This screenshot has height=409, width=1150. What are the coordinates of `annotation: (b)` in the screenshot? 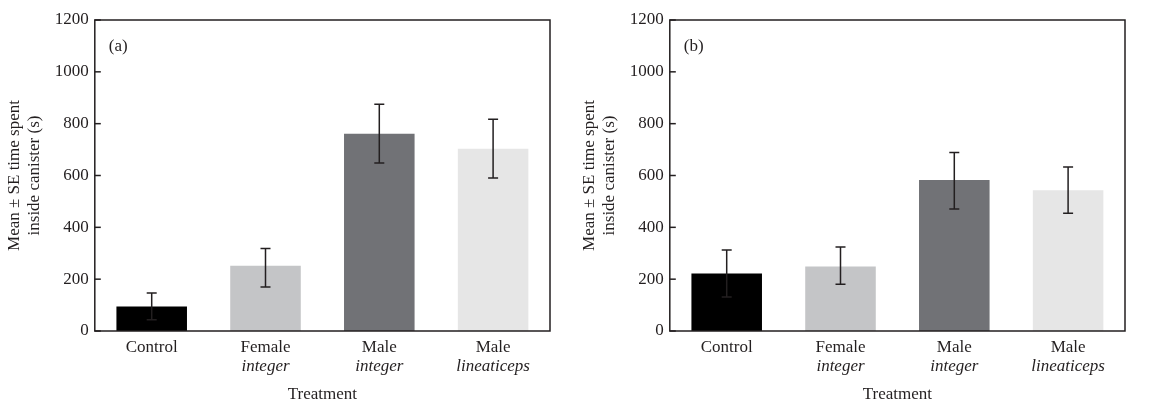 It's located at (693, 45).